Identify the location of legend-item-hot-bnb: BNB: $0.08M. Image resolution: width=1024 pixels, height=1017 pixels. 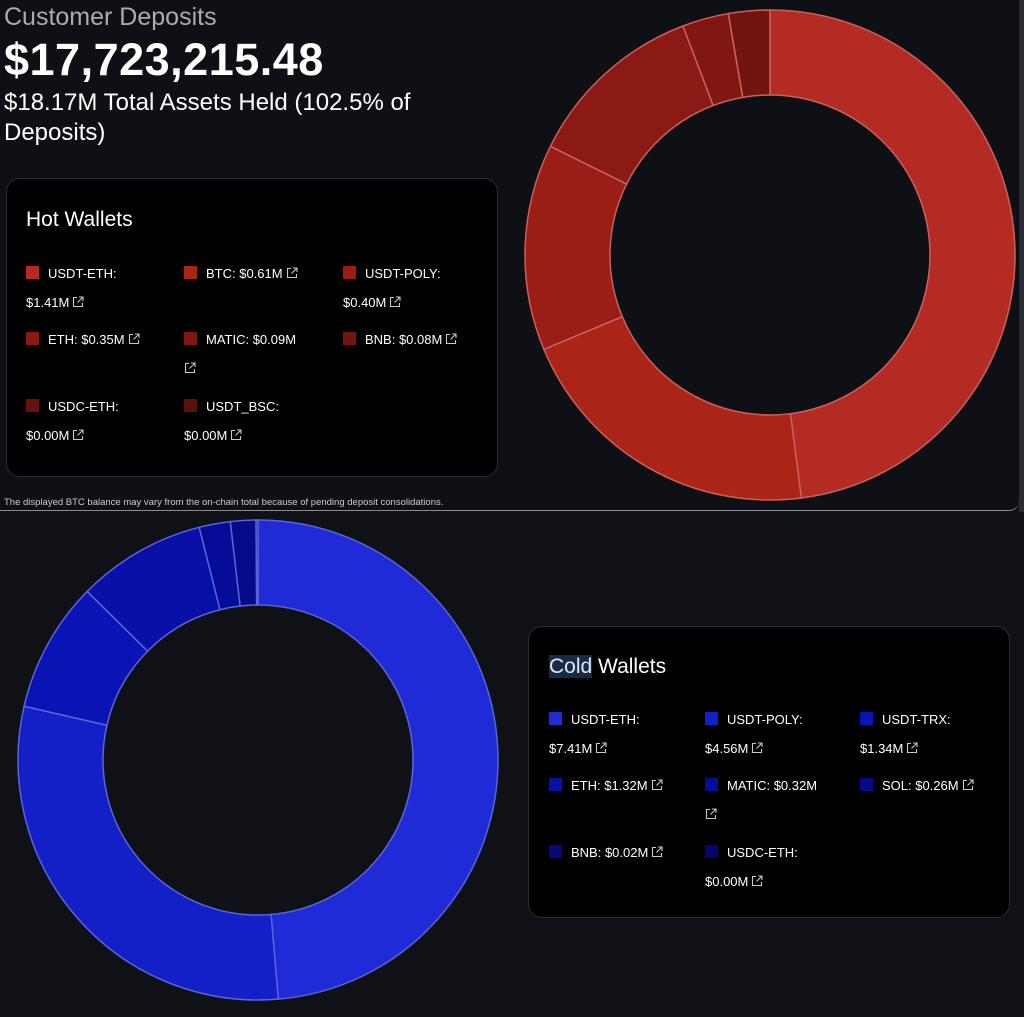
(418, 339).